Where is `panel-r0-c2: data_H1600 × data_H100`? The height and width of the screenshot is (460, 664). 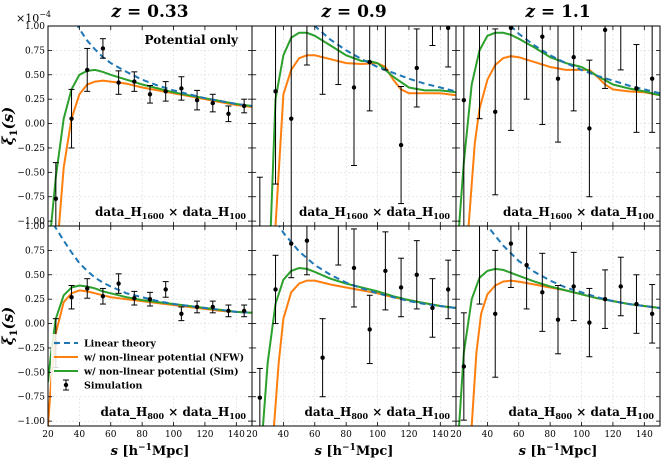
panel-r0-c2: data_H1600 × data_H100 is located at coordinates (558, 123).